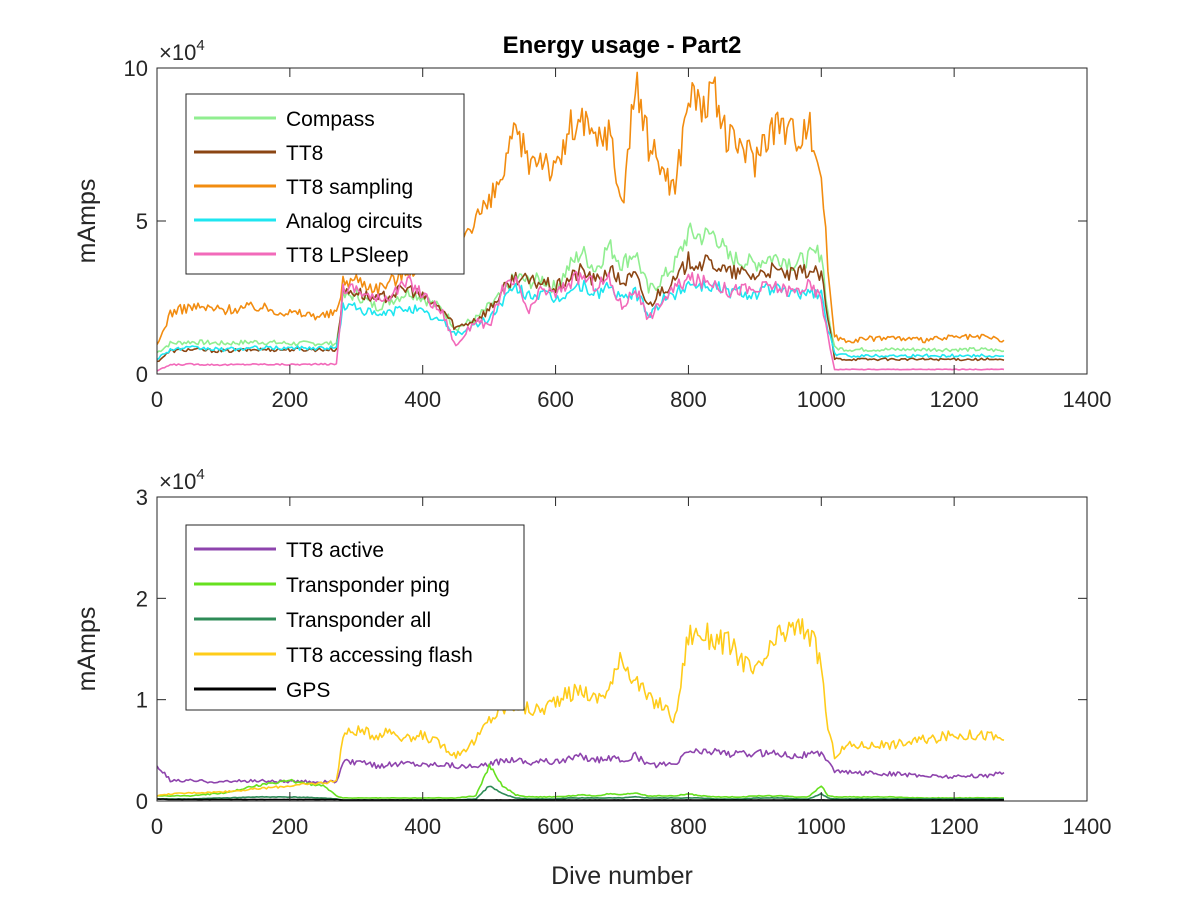 The height and width of the screenshot is (900, 1200). Describe the element at coordinates (87, 649) in the screenshot. I see `bottom-y-axis-label: mAmps` at that location.